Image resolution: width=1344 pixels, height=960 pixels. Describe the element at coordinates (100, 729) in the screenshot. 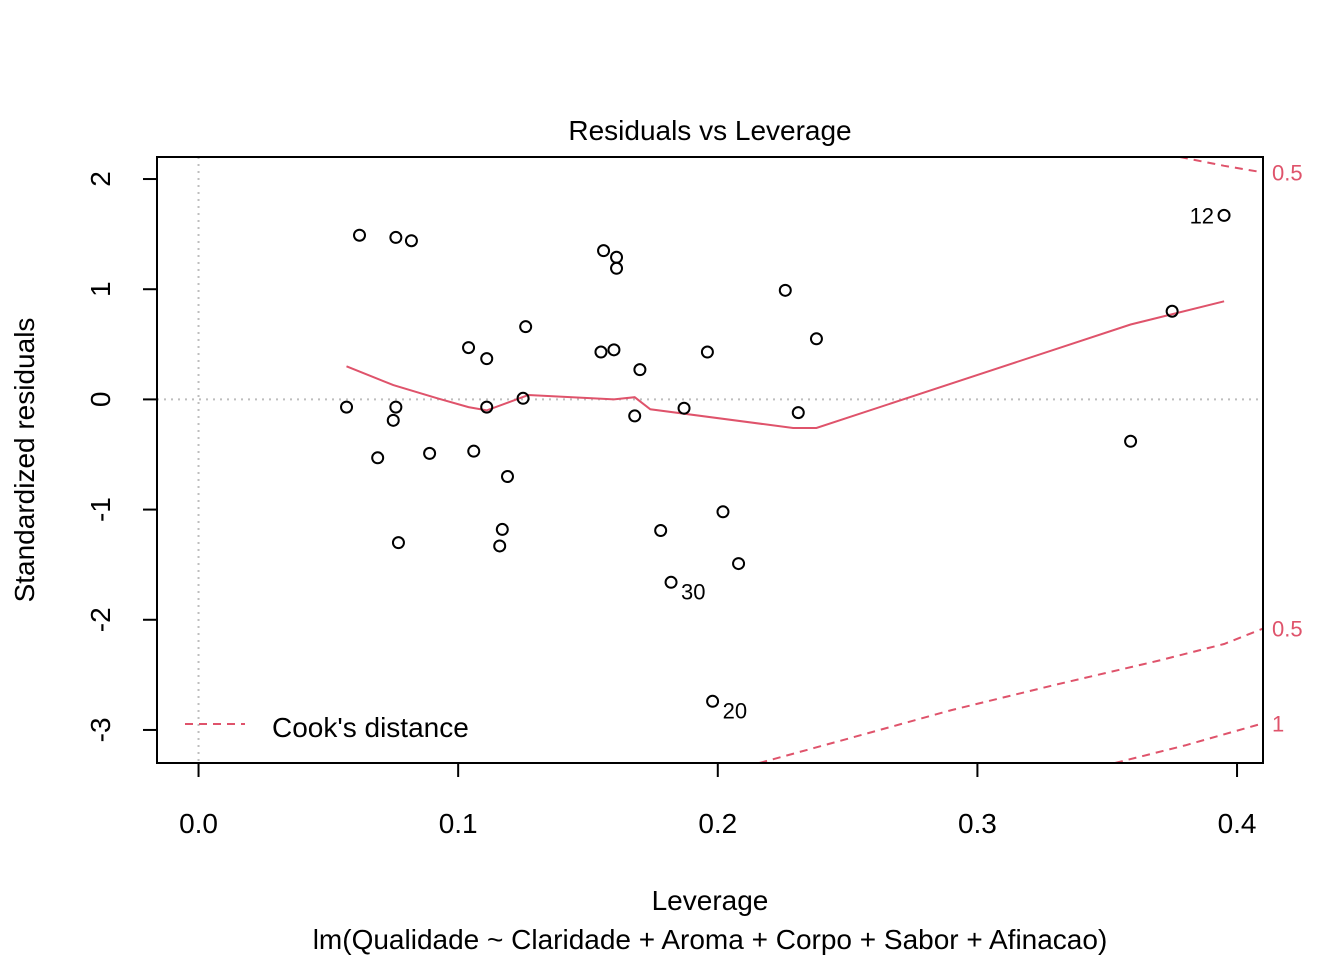

I see `y-tick-label: -3` at that location.